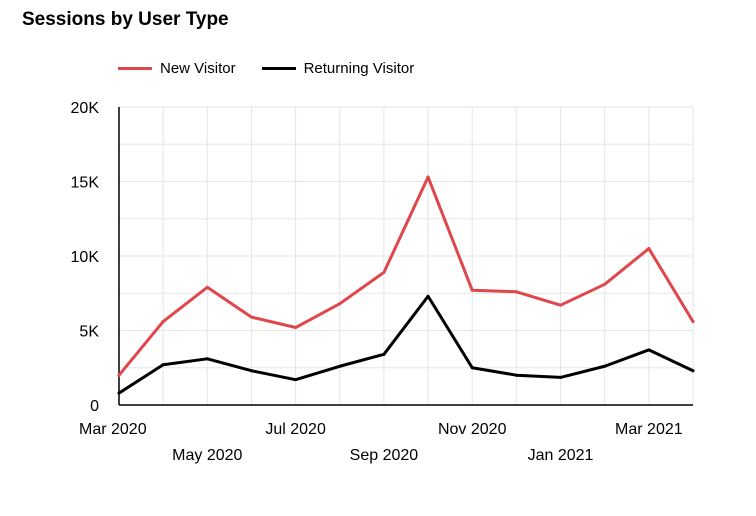  I want to click on chart-title: Sessions by User Type, so click(125, 19).